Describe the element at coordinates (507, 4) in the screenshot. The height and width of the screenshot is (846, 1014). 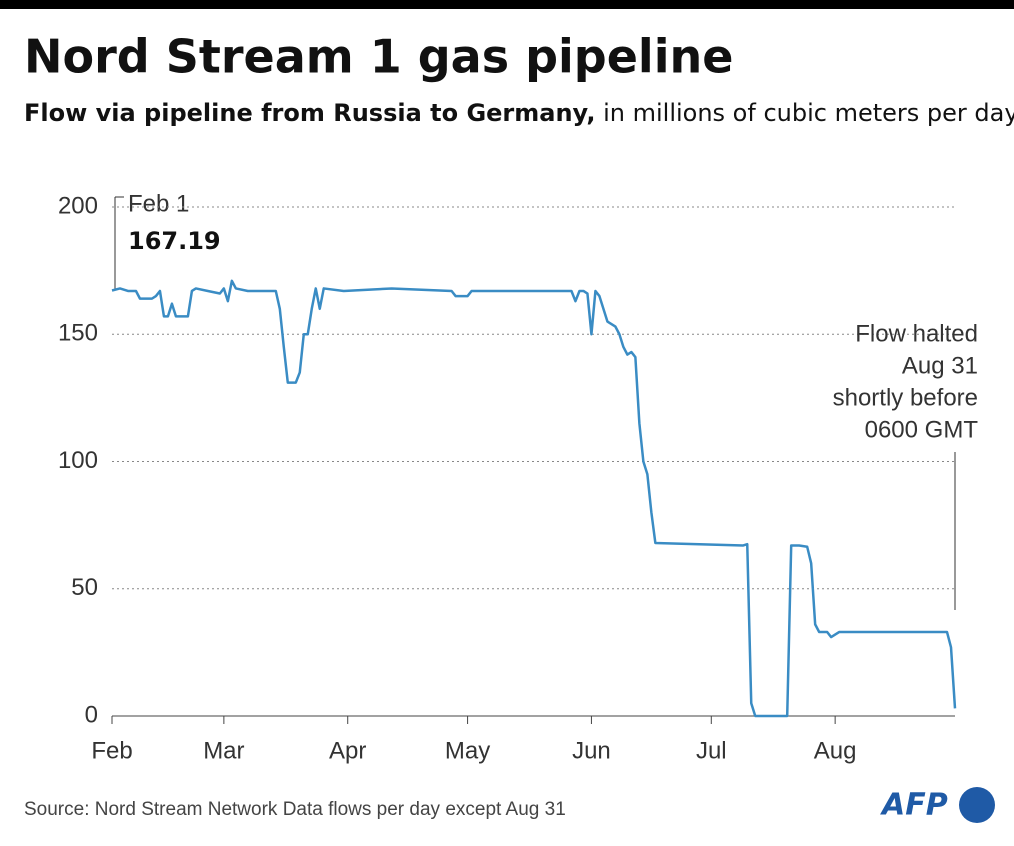
I see `top-bar` at that location.